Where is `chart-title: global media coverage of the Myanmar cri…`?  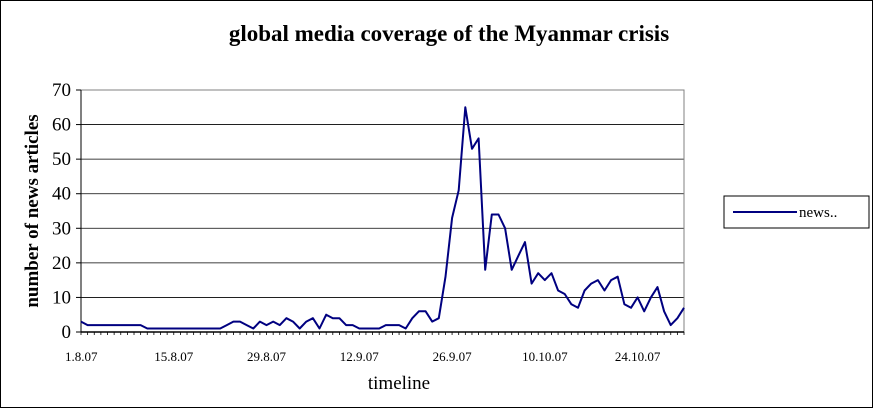
chart-title: global media coverage of the Myanmar cri… is located at coordinates (449, 33).